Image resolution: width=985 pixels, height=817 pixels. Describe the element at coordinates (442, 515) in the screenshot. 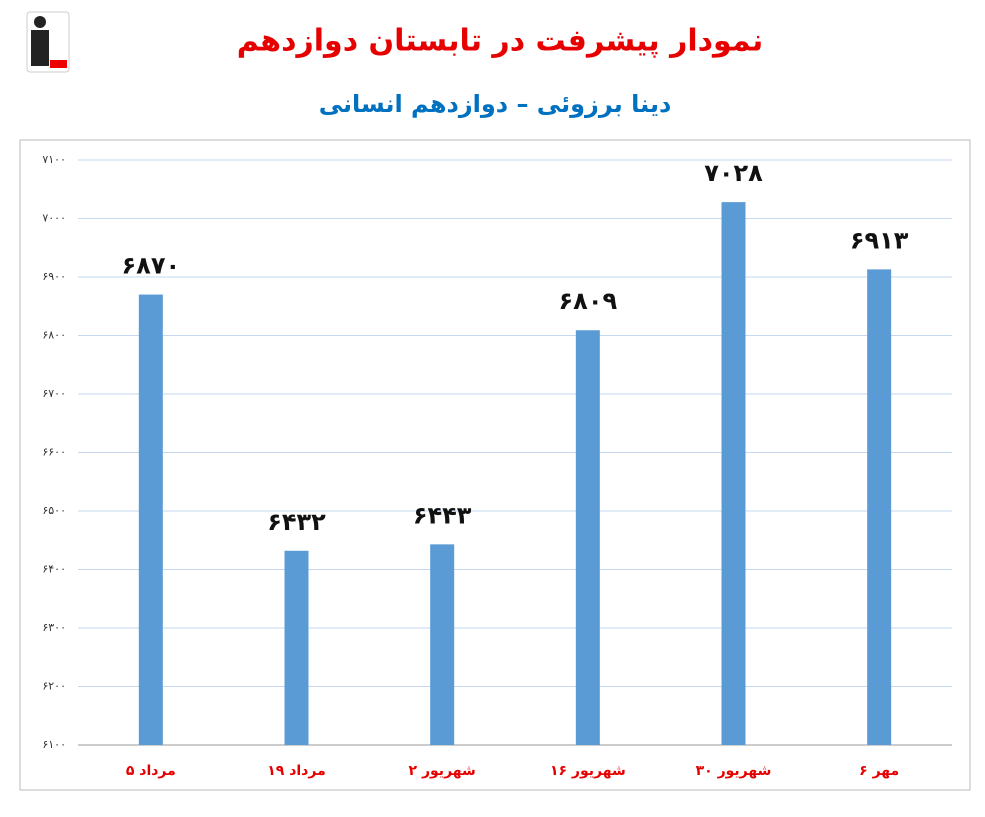

I see `data-label: ۶۴۴۳` at that location.